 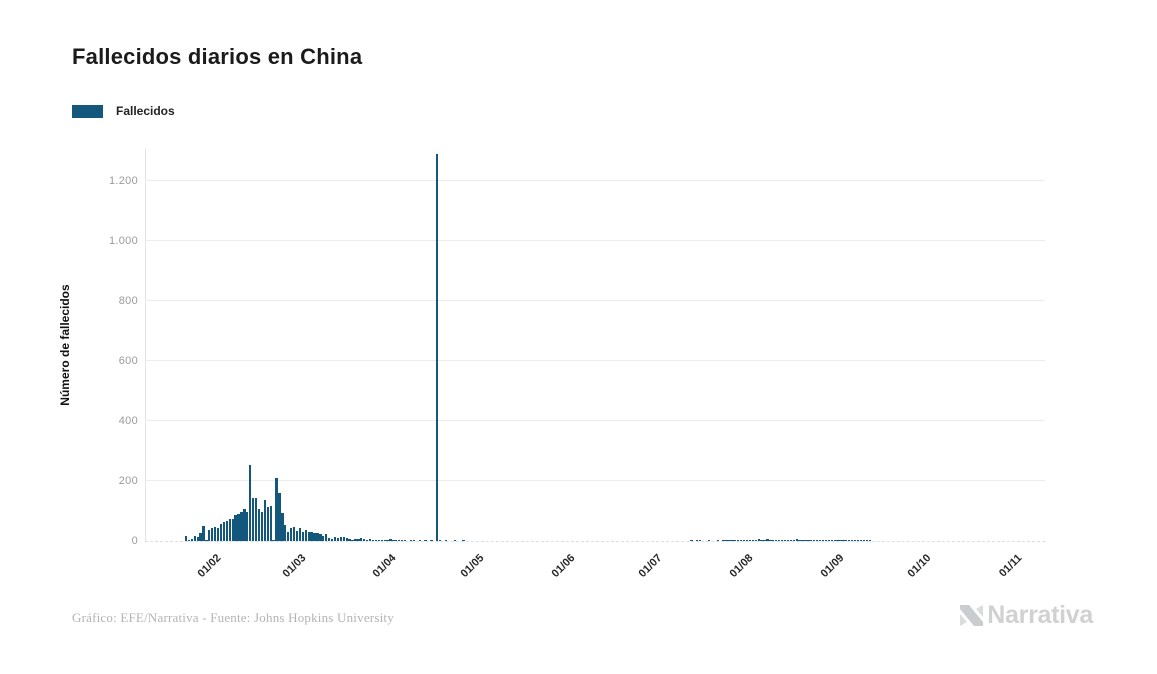 What do you see at coordinates (650, 566) in the screenshot?
I see `x-tick-label: 01/07` at bounding box center [650, 566].